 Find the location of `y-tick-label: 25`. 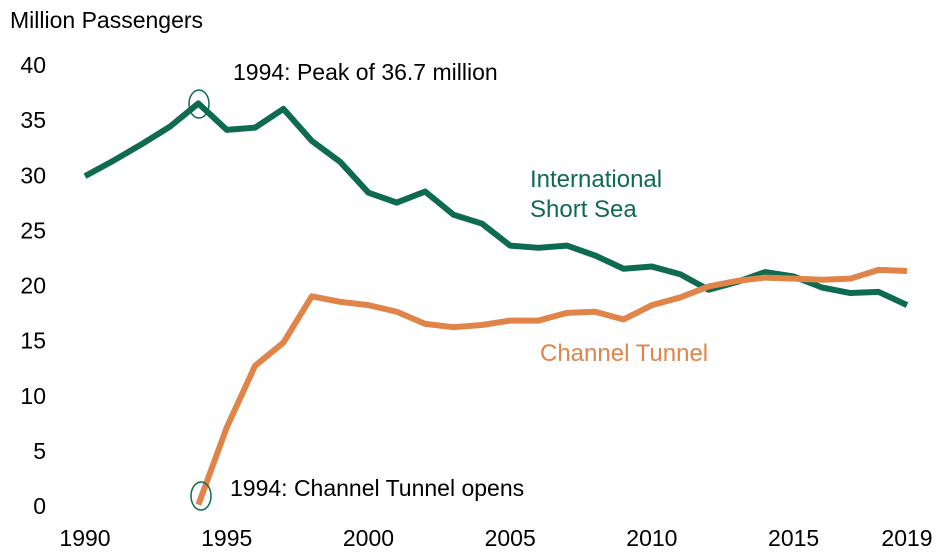

y-tick-label: 25 is located at coordinates (33, 230).